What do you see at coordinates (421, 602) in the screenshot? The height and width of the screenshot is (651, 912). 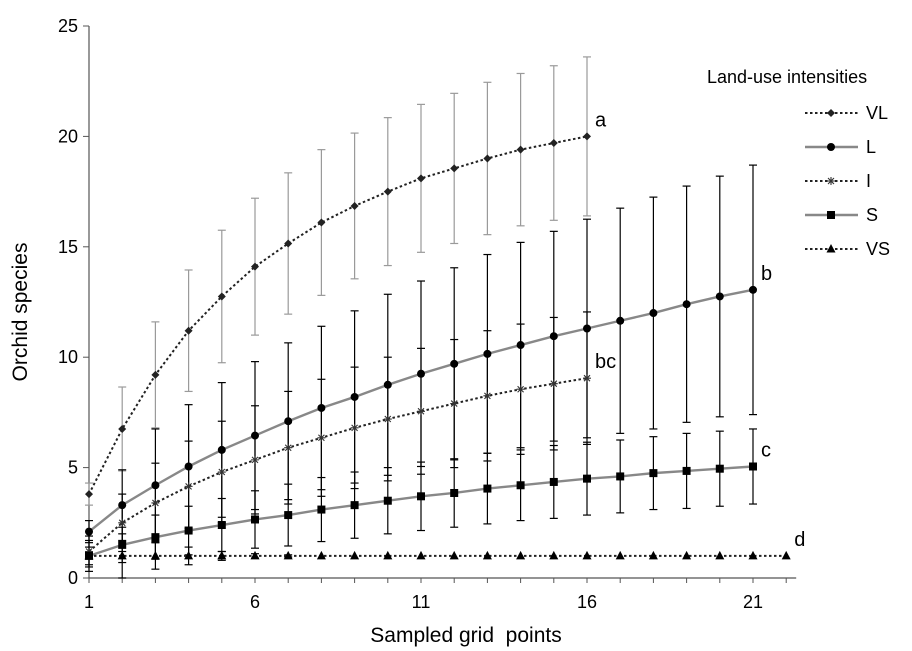 I see `x-tick-label: 11` at bounding box center [421, 602].